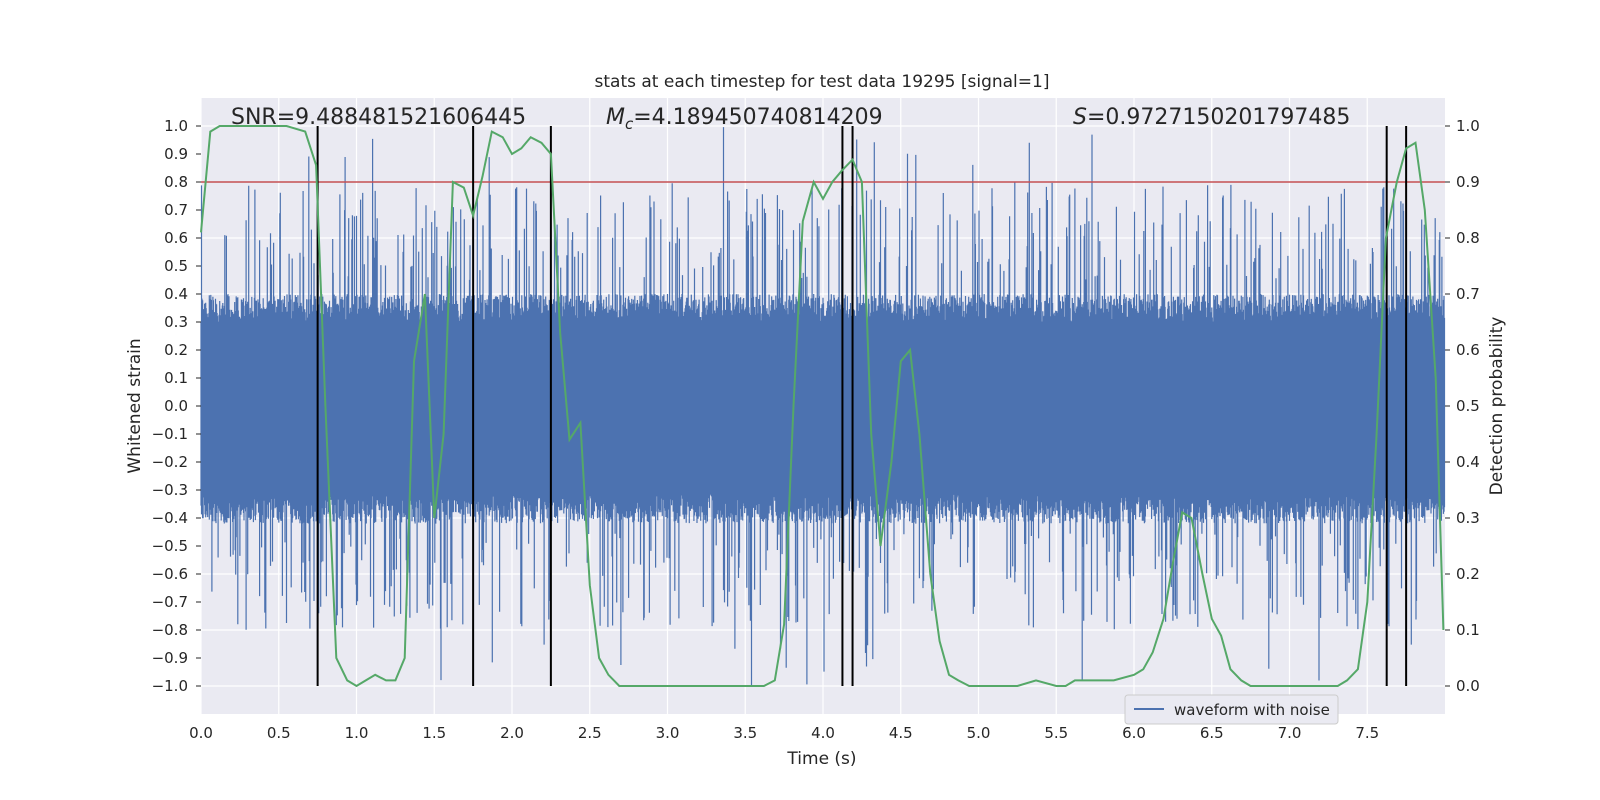  What do you see at coordinates (176, 294) in the screenshot?
I see `y-tick-label: 0.4` at bounding box center [176, 294].